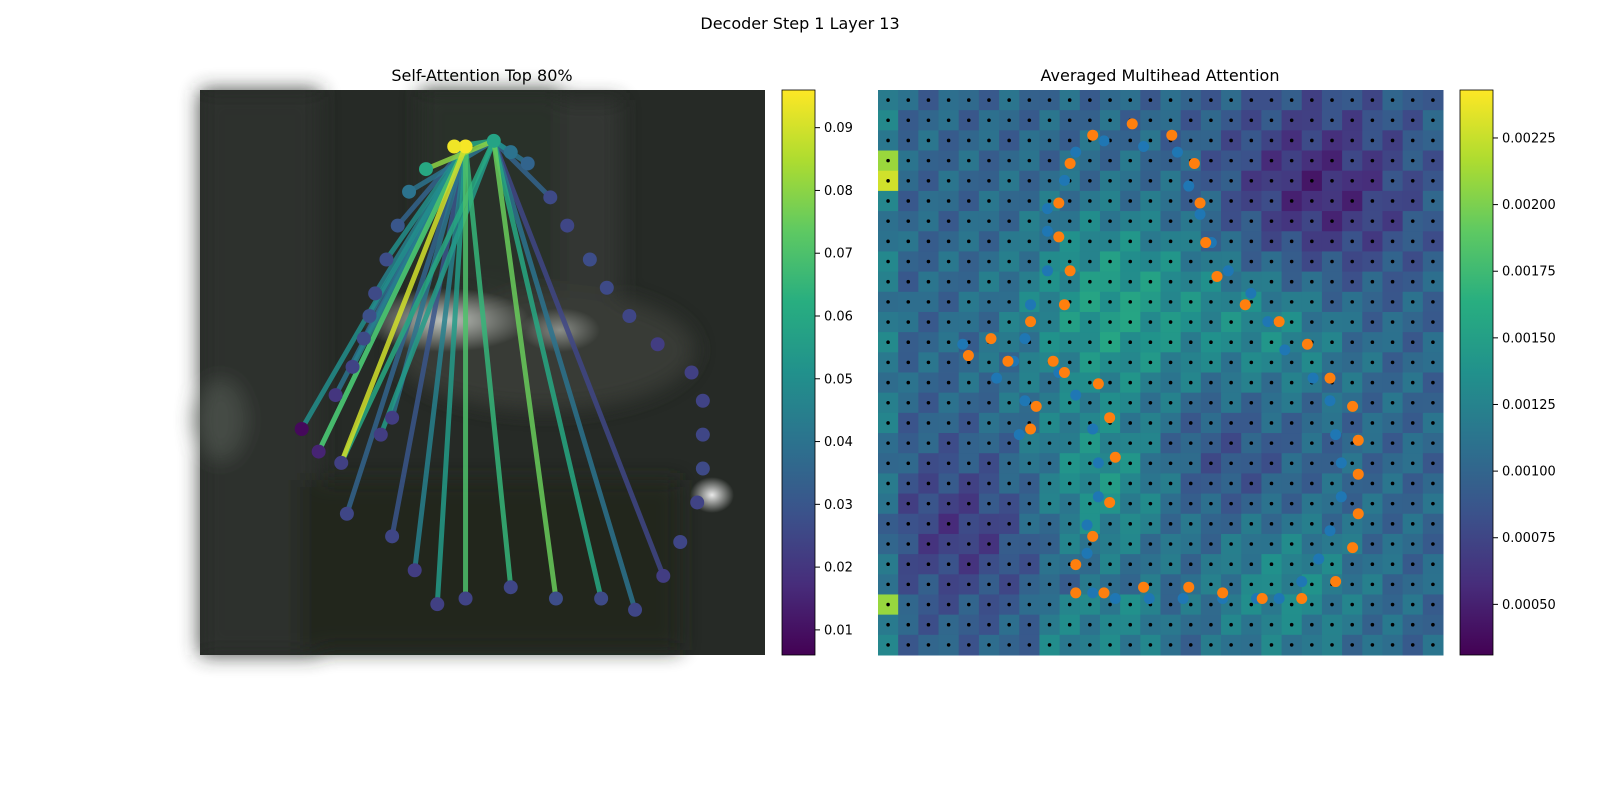 The width and height of the screenshot is (1600, 800). What do you see at coordinates (838, 630) in the screenshot?
I see `colorbar-tick-label: 0.01` at bounding box center [838, 630].